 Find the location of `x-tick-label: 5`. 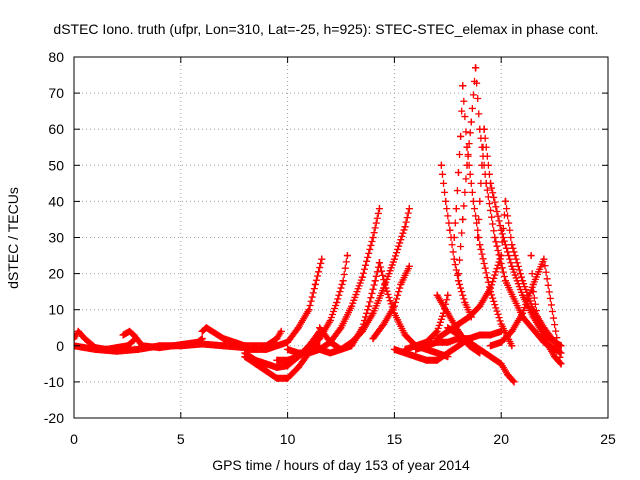

x-tick-label: 5 is located at coordinates (181, 439).